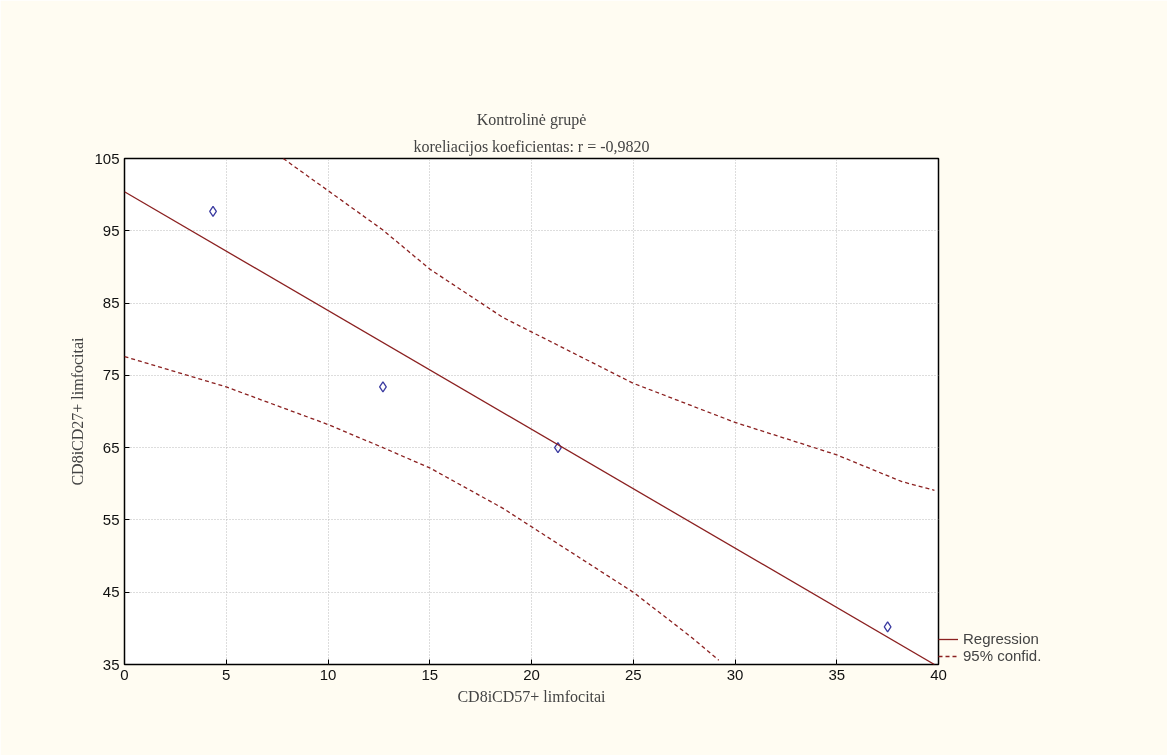  Describe the element at coordinates (531, 674) in the screenshot. I see `x-tick-label: 20` at that location.